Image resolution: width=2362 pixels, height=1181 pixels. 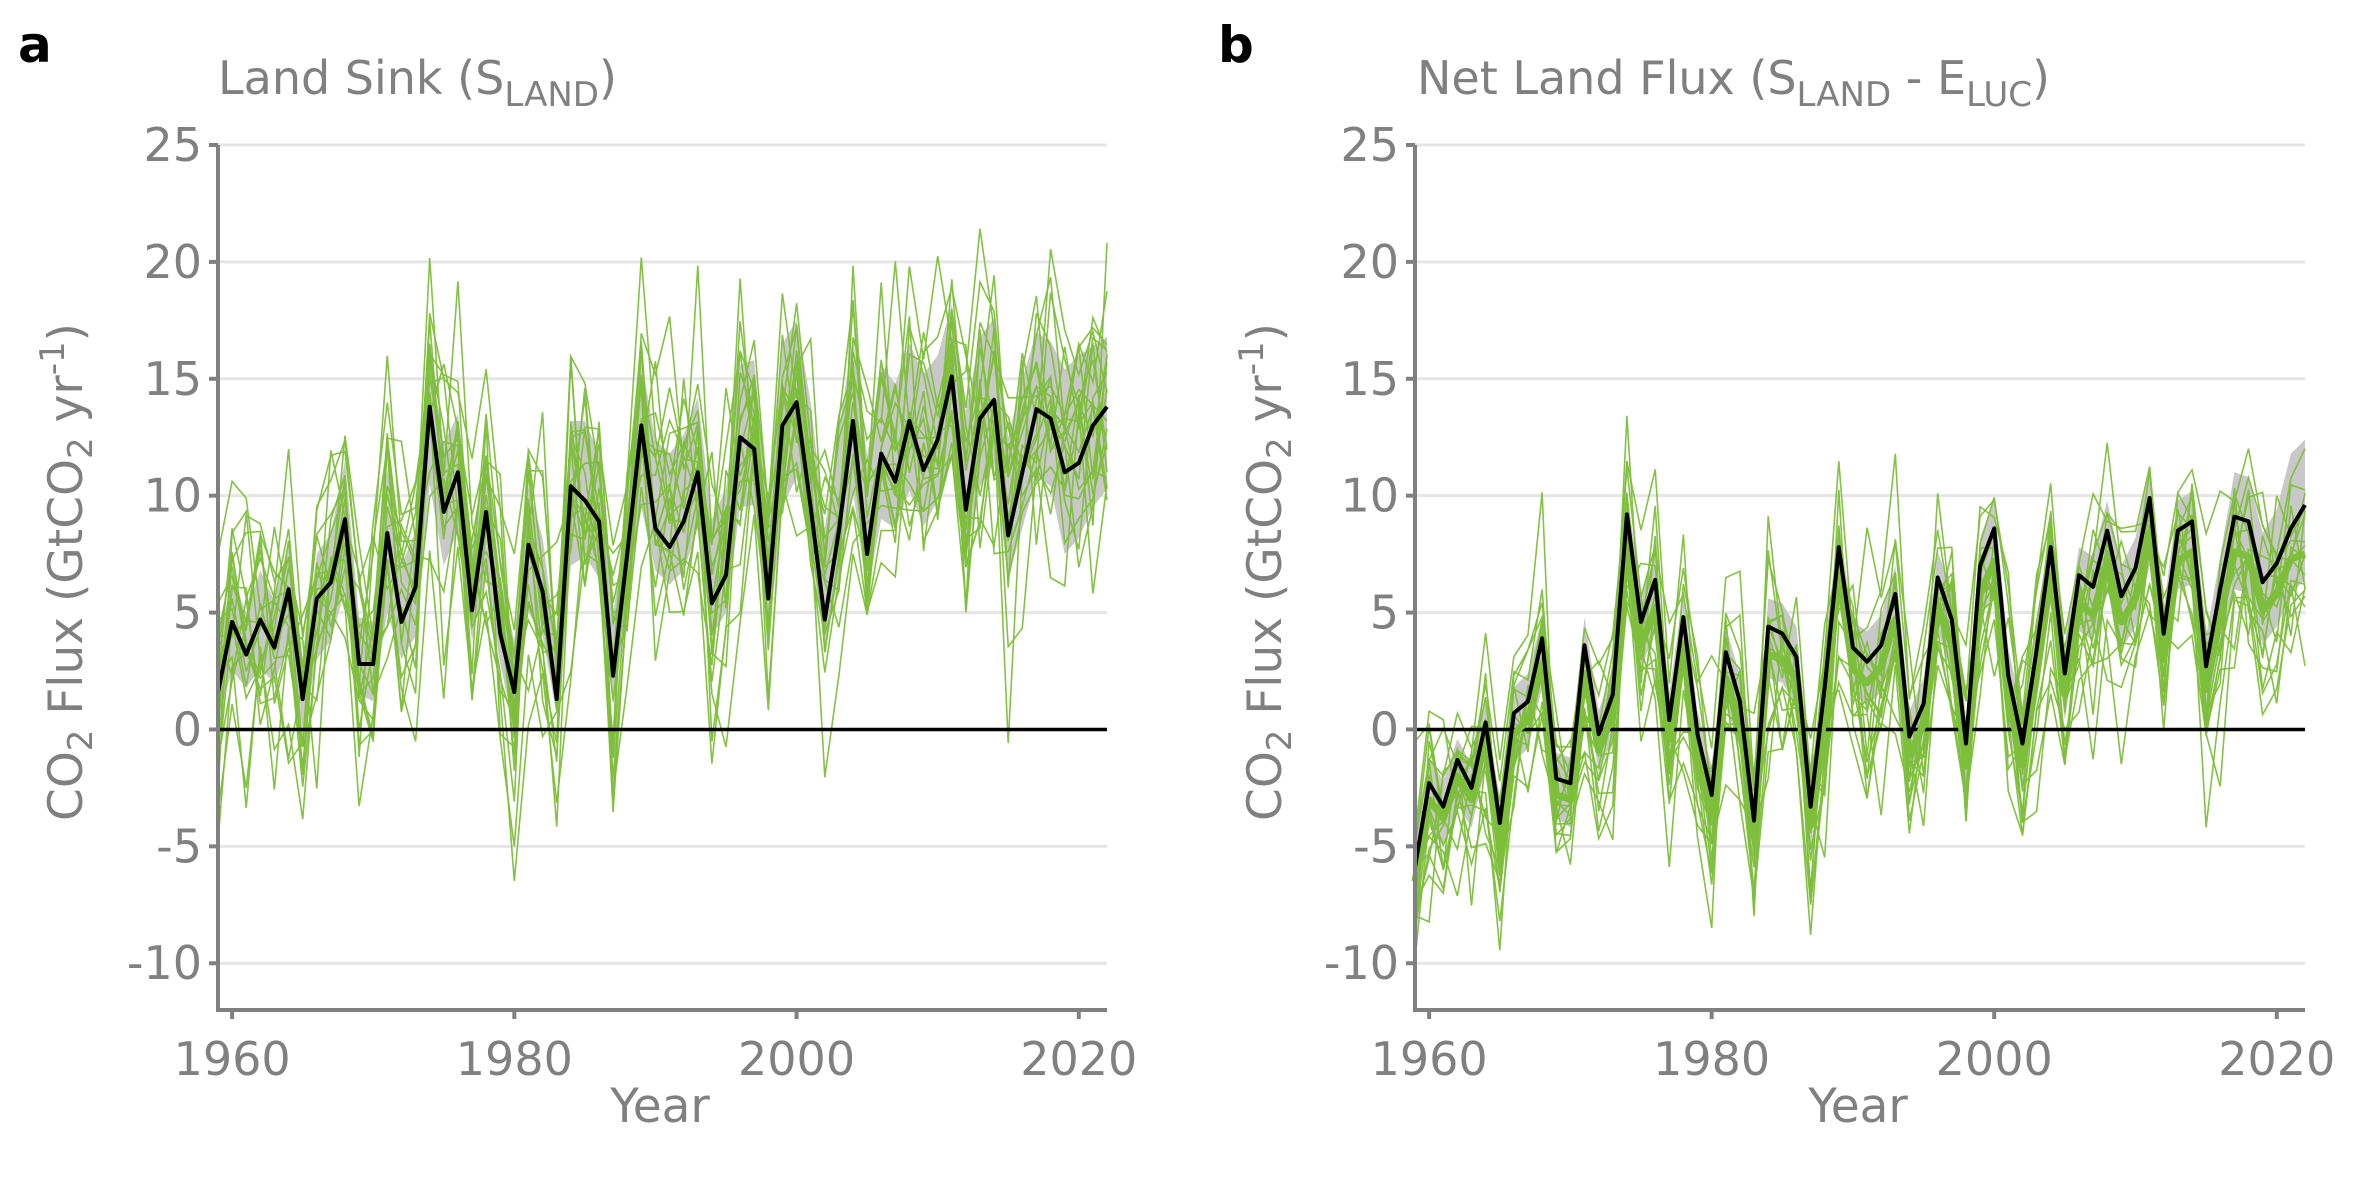 I want to click on panel-a-x-tick-labels: 1960 1980 2000 2020, so click(x=656, y=1059).